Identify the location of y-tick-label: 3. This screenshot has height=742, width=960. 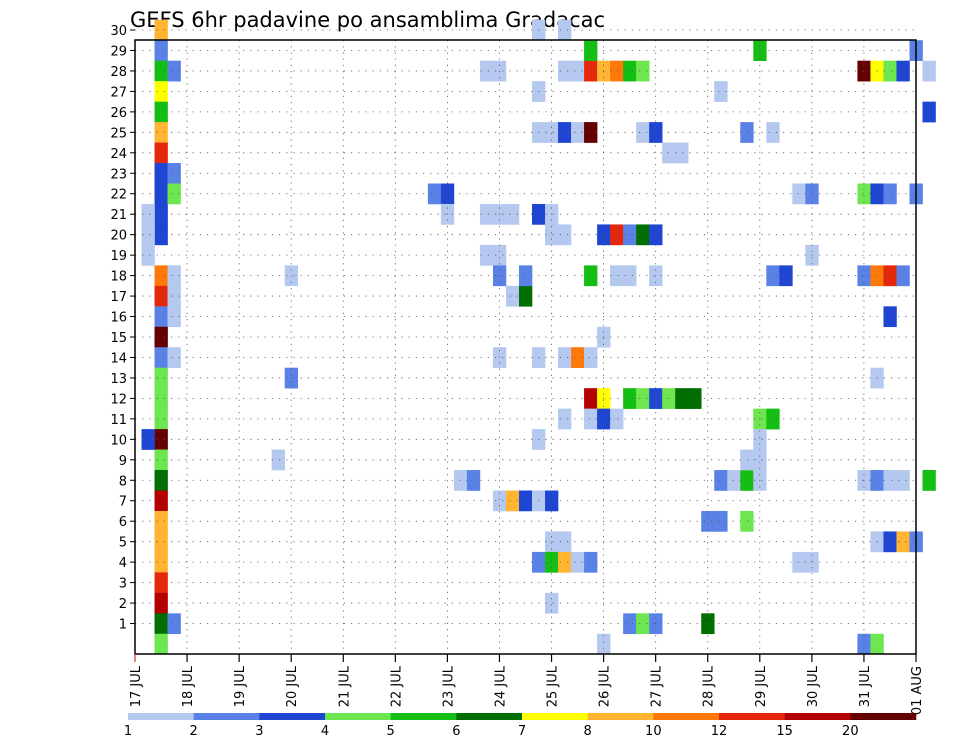
(123, 584).